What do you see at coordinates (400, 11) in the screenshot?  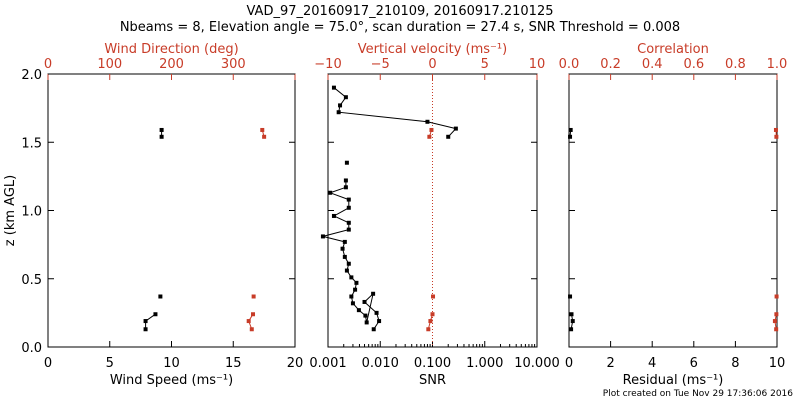 I see `chart-title: VAD_97_20160917_210109, 20160917.210125` at bounding box center [400, 11].